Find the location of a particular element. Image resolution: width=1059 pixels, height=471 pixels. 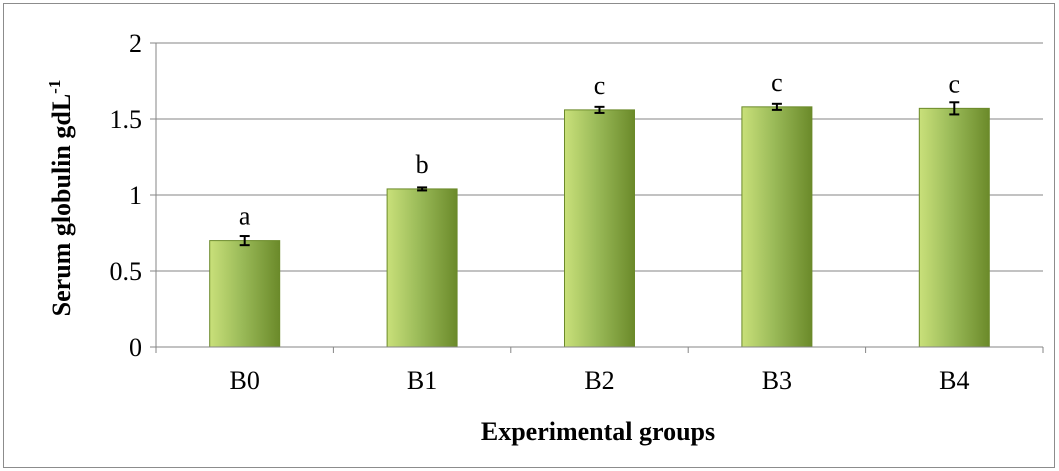

y-axis-title: Serum globulin gdL-1 is located at coordinates (60, 198).